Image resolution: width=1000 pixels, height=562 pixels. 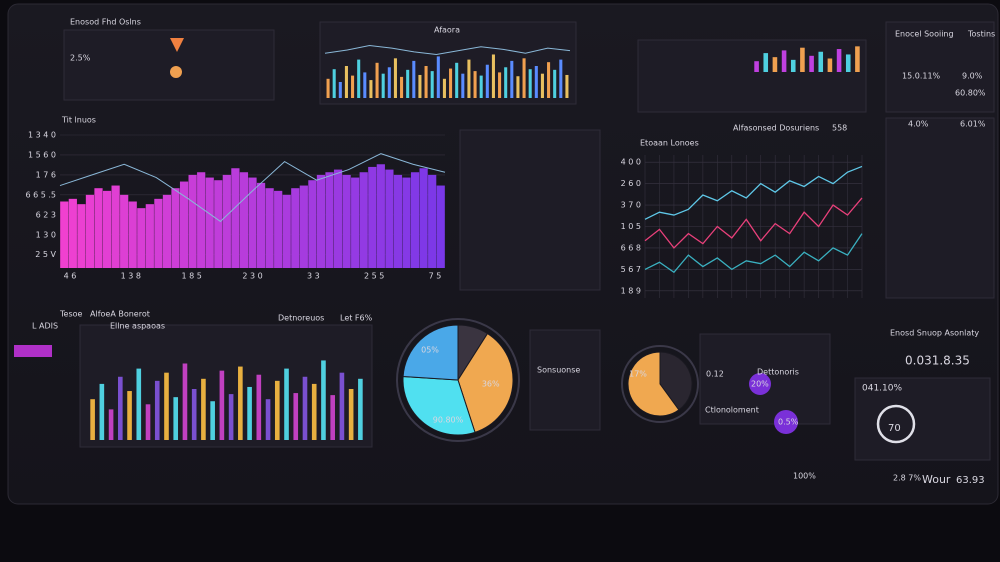 What do you see at coordinates (313, 276) in the screenshot?
I see `x-tick-label: 3 3` at bounding box center [313, 276].